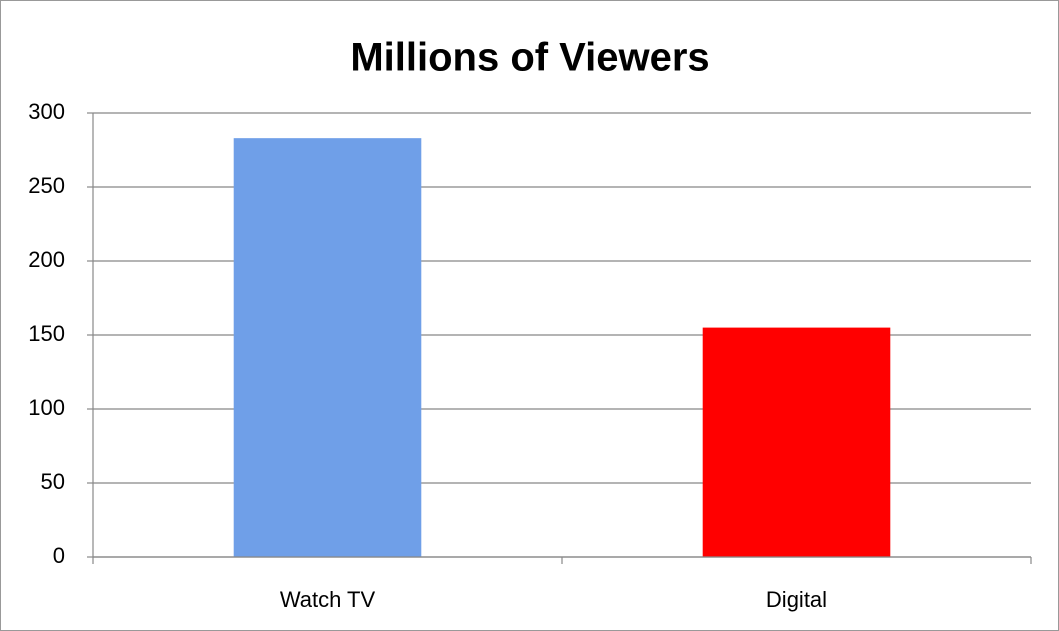  I want to click on y-tick-label: 0, so click(59, 555).